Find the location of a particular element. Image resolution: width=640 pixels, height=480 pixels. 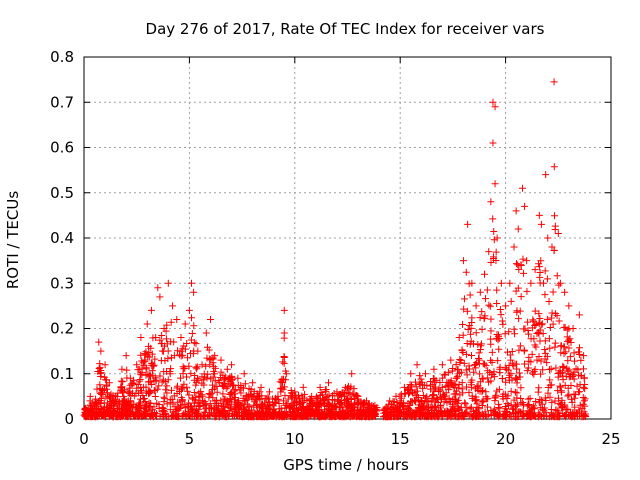

y-tick-label: 0 is located at coordinates (69, 419).